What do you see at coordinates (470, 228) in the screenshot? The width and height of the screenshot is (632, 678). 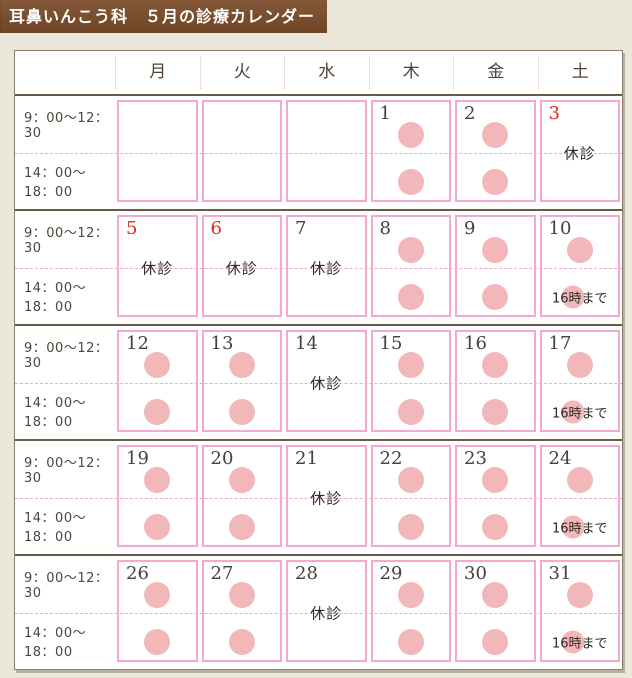 I see `day-number: 9` at bounding box center [470, 228].